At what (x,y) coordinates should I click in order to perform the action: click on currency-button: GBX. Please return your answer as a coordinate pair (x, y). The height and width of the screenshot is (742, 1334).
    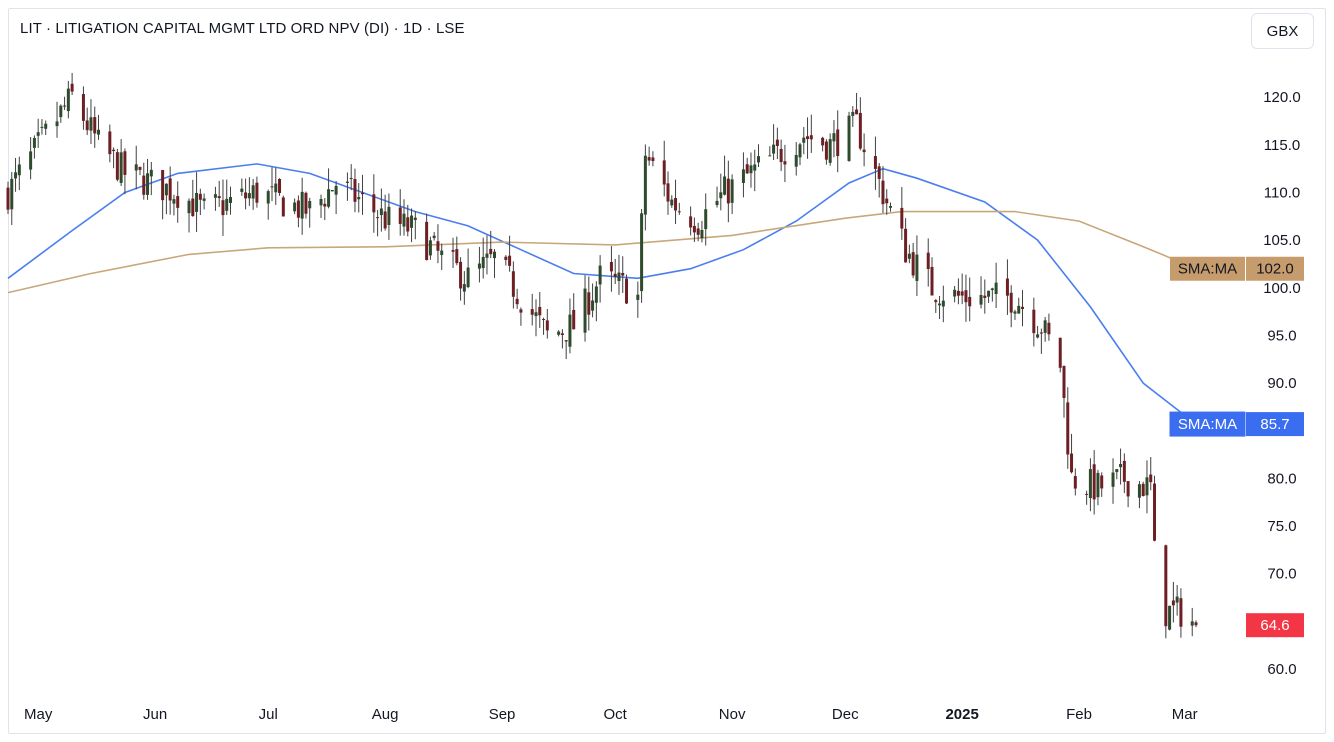
    Looking at the image, I should click on (1282, 31).